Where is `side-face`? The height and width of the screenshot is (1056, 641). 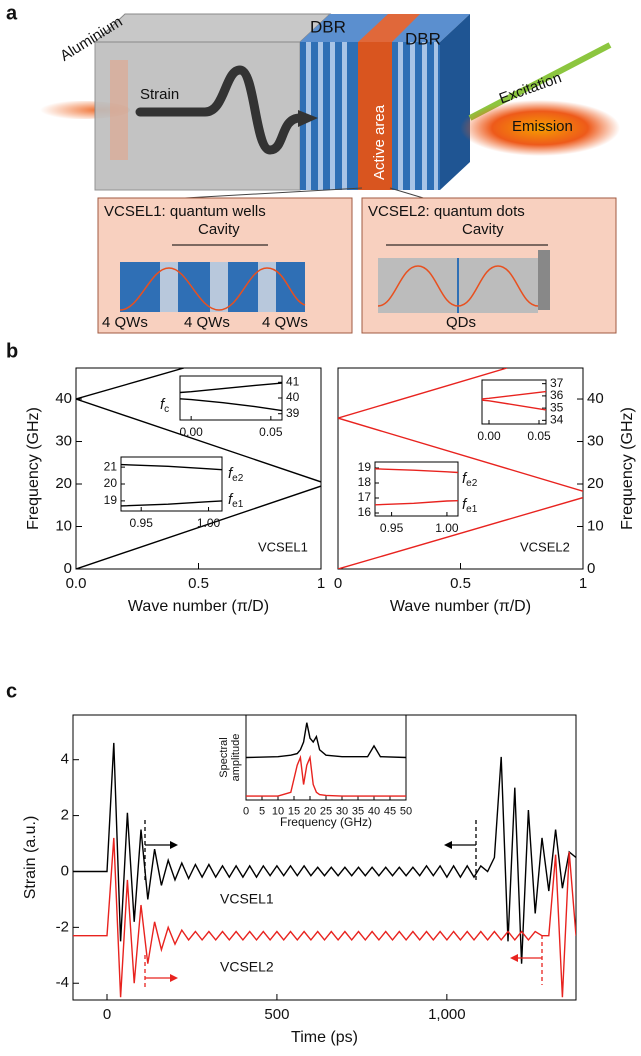
side-face is located at coordinates (455, 102).